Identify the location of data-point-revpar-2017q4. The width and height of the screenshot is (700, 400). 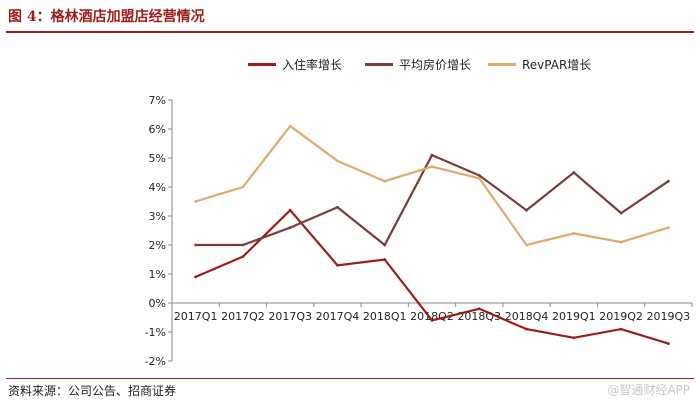
(337, 161).